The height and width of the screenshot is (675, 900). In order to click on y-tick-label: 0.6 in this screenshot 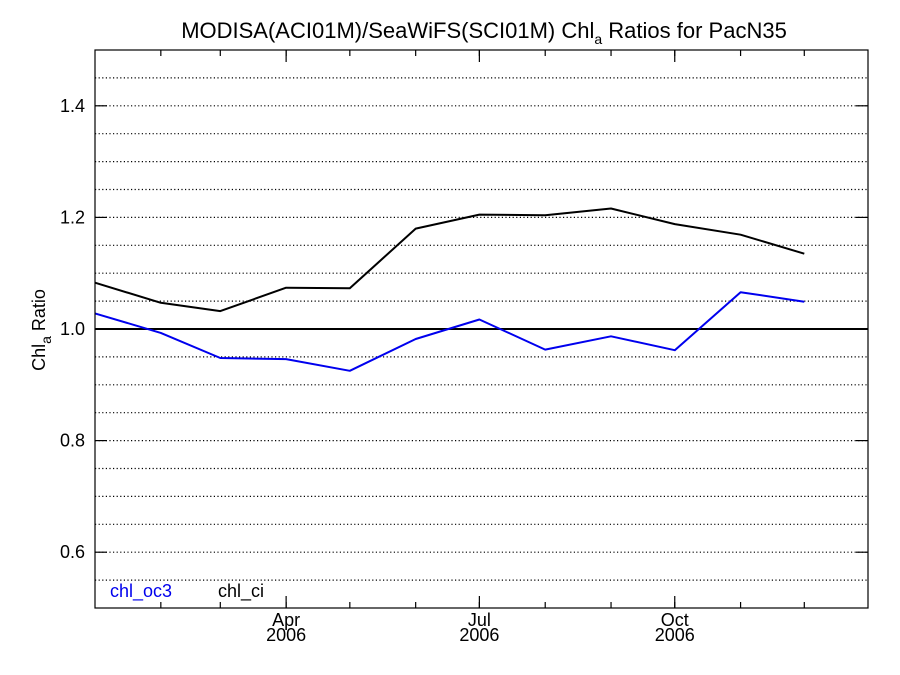, I will do `click(72, 552)`.